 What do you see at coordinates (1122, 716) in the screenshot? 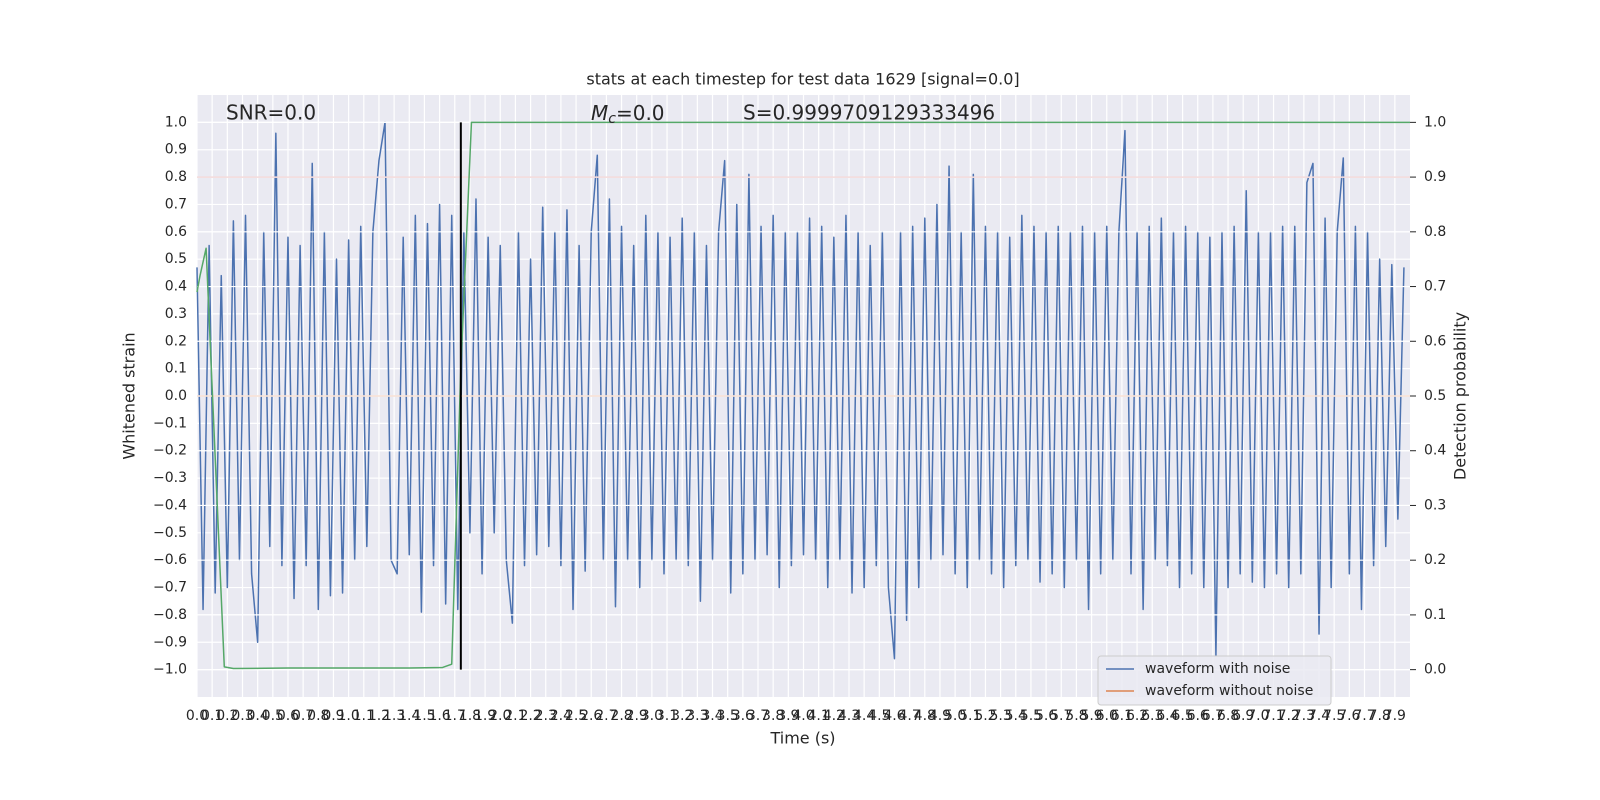
I see `x-tick-label: 6.1` at bounding box center [1122, 716].